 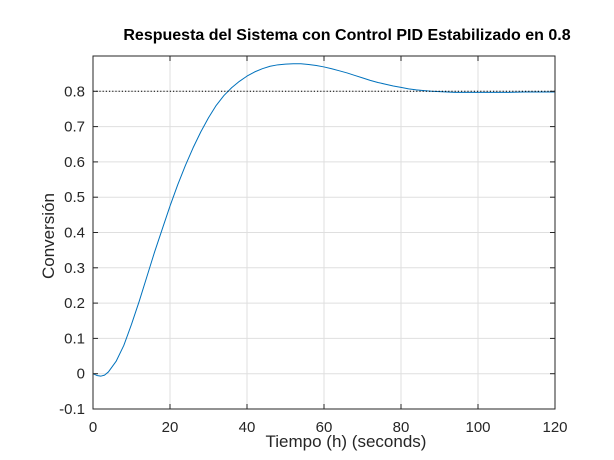 I want to click on x-tick-label: 120, so click(x=554, y=427).